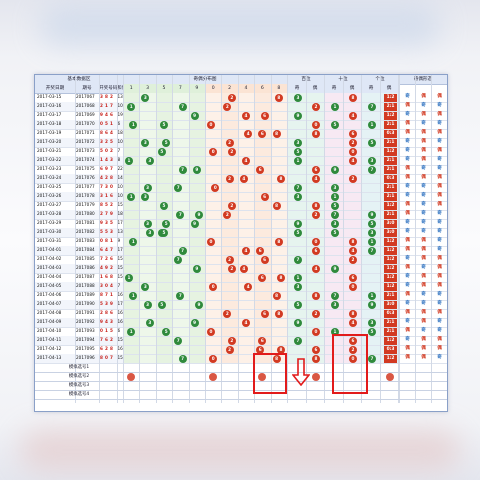  Describe the element at coordinates (49, 213) in the screenshot. I see `row-date: 2017-03-28` at that location.